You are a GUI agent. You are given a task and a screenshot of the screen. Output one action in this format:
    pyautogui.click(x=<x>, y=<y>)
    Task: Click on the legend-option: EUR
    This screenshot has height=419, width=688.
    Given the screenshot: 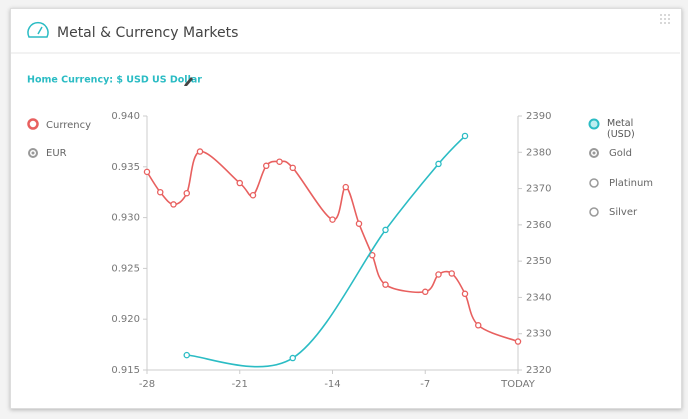 What is the action you would take?
    pyautogui.click(x=56, y=153)
    